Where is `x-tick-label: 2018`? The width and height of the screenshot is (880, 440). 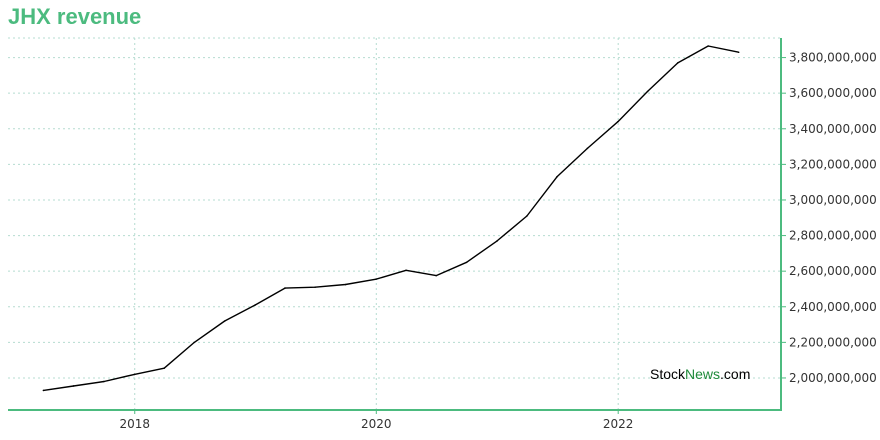 x-tick-label: 2018 is located at coordinates (134, 424).